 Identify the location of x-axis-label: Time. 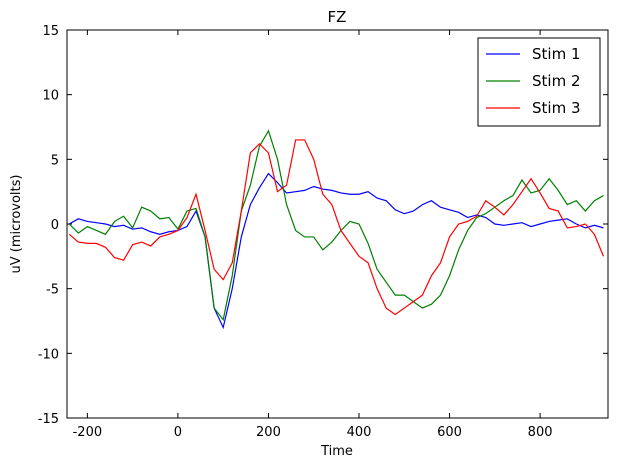
(336, 451).